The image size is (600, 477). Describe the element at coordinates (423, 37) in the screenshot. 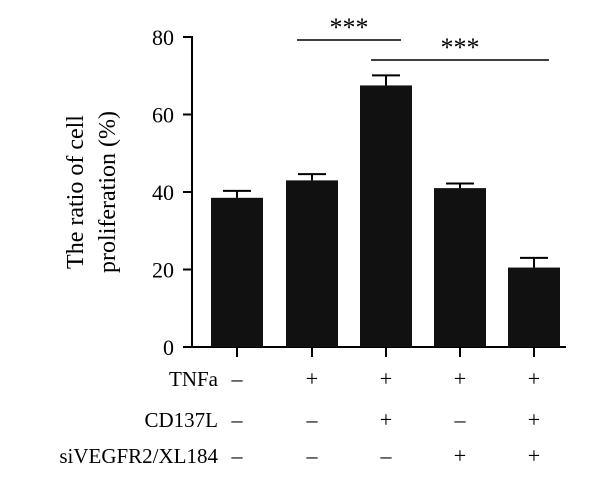

I see `significance-annotations: *** ***` at that location.